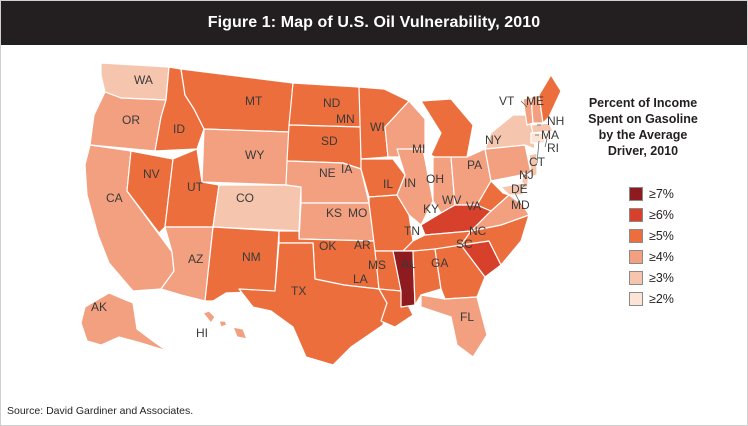 This screenshot has width=748, height=426. What do you see at coordinates (357, 213) in the screenshot?
I see `state-label-mo: MO` at bounding box center [357, 213].